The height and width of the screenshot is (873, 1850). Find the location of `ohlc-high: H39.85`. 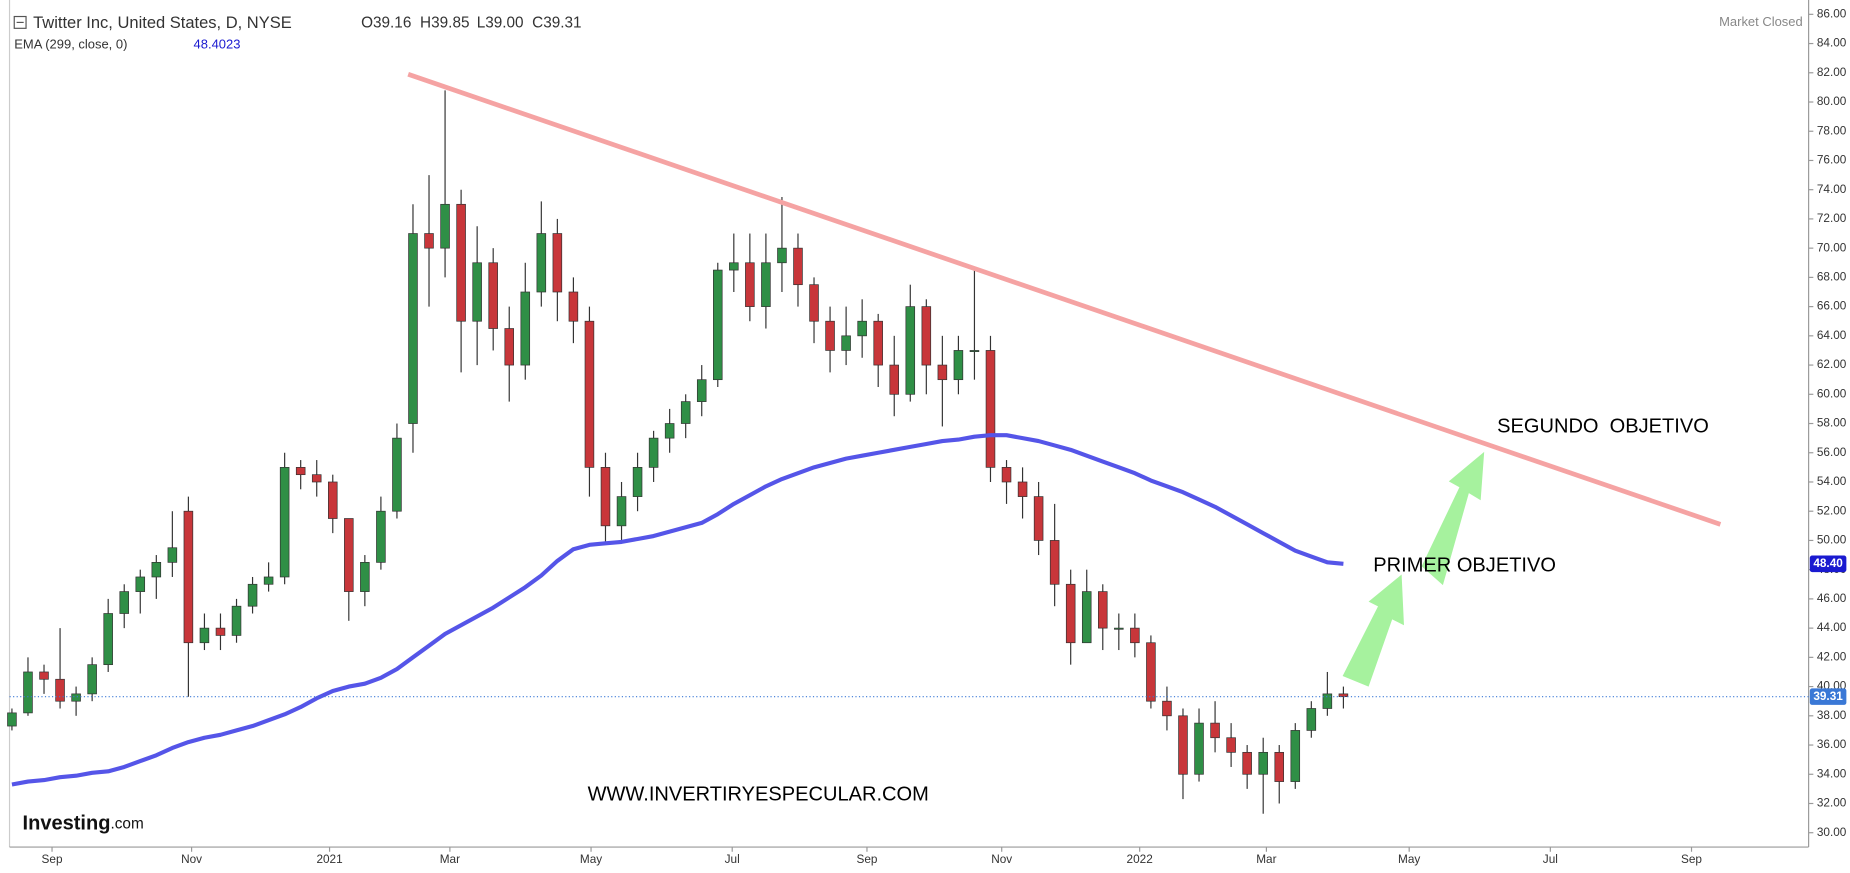

ohlc-high: H39.85 is located at coordinates (444, 23).